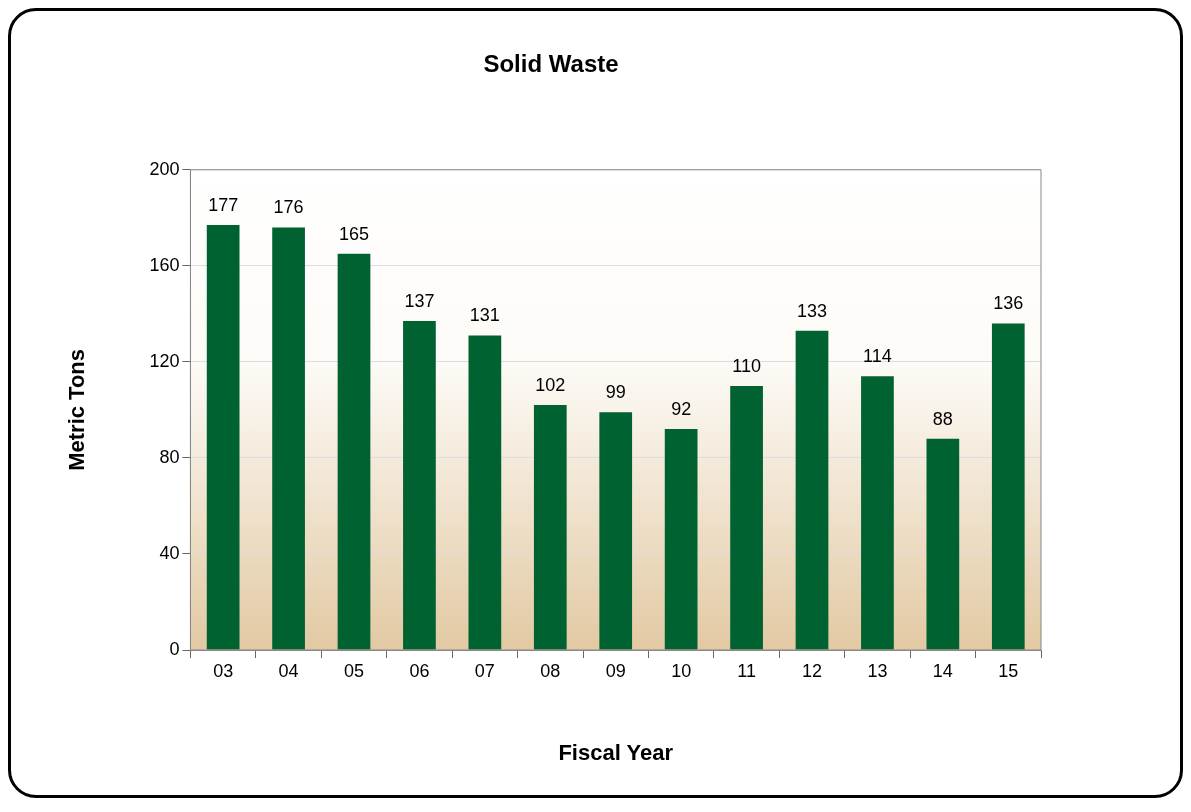 This screenshot has width=1191, height=812. What do you see at coordinates (616, 752) in the screenshot?
I see `x-axis-title: Fiscal Year` at bounding box center [616, 752].